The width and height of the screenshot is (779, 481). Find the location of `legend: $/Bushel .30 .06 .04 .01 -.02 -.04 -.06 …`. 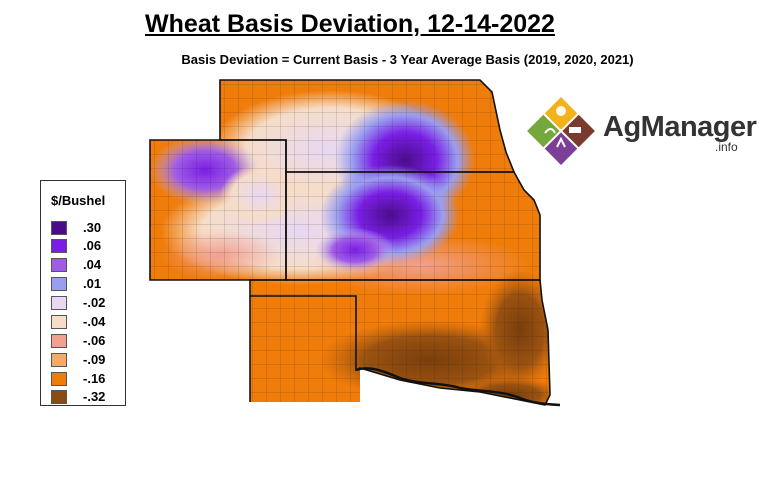

legend: $/Bushel .30 .06 .04 .01 -.02 -.04 -.06 … is located at coordinates (83, 293).